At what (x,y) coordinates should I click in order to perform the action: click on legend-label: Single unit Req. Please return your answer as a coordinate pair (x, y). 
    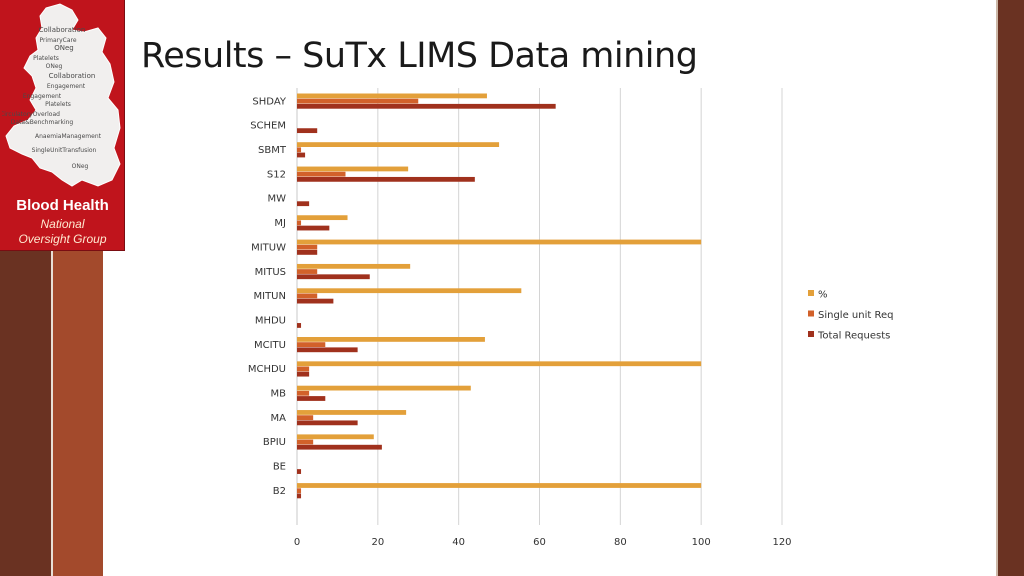
    Looking at the image, I should click on (855, 315).